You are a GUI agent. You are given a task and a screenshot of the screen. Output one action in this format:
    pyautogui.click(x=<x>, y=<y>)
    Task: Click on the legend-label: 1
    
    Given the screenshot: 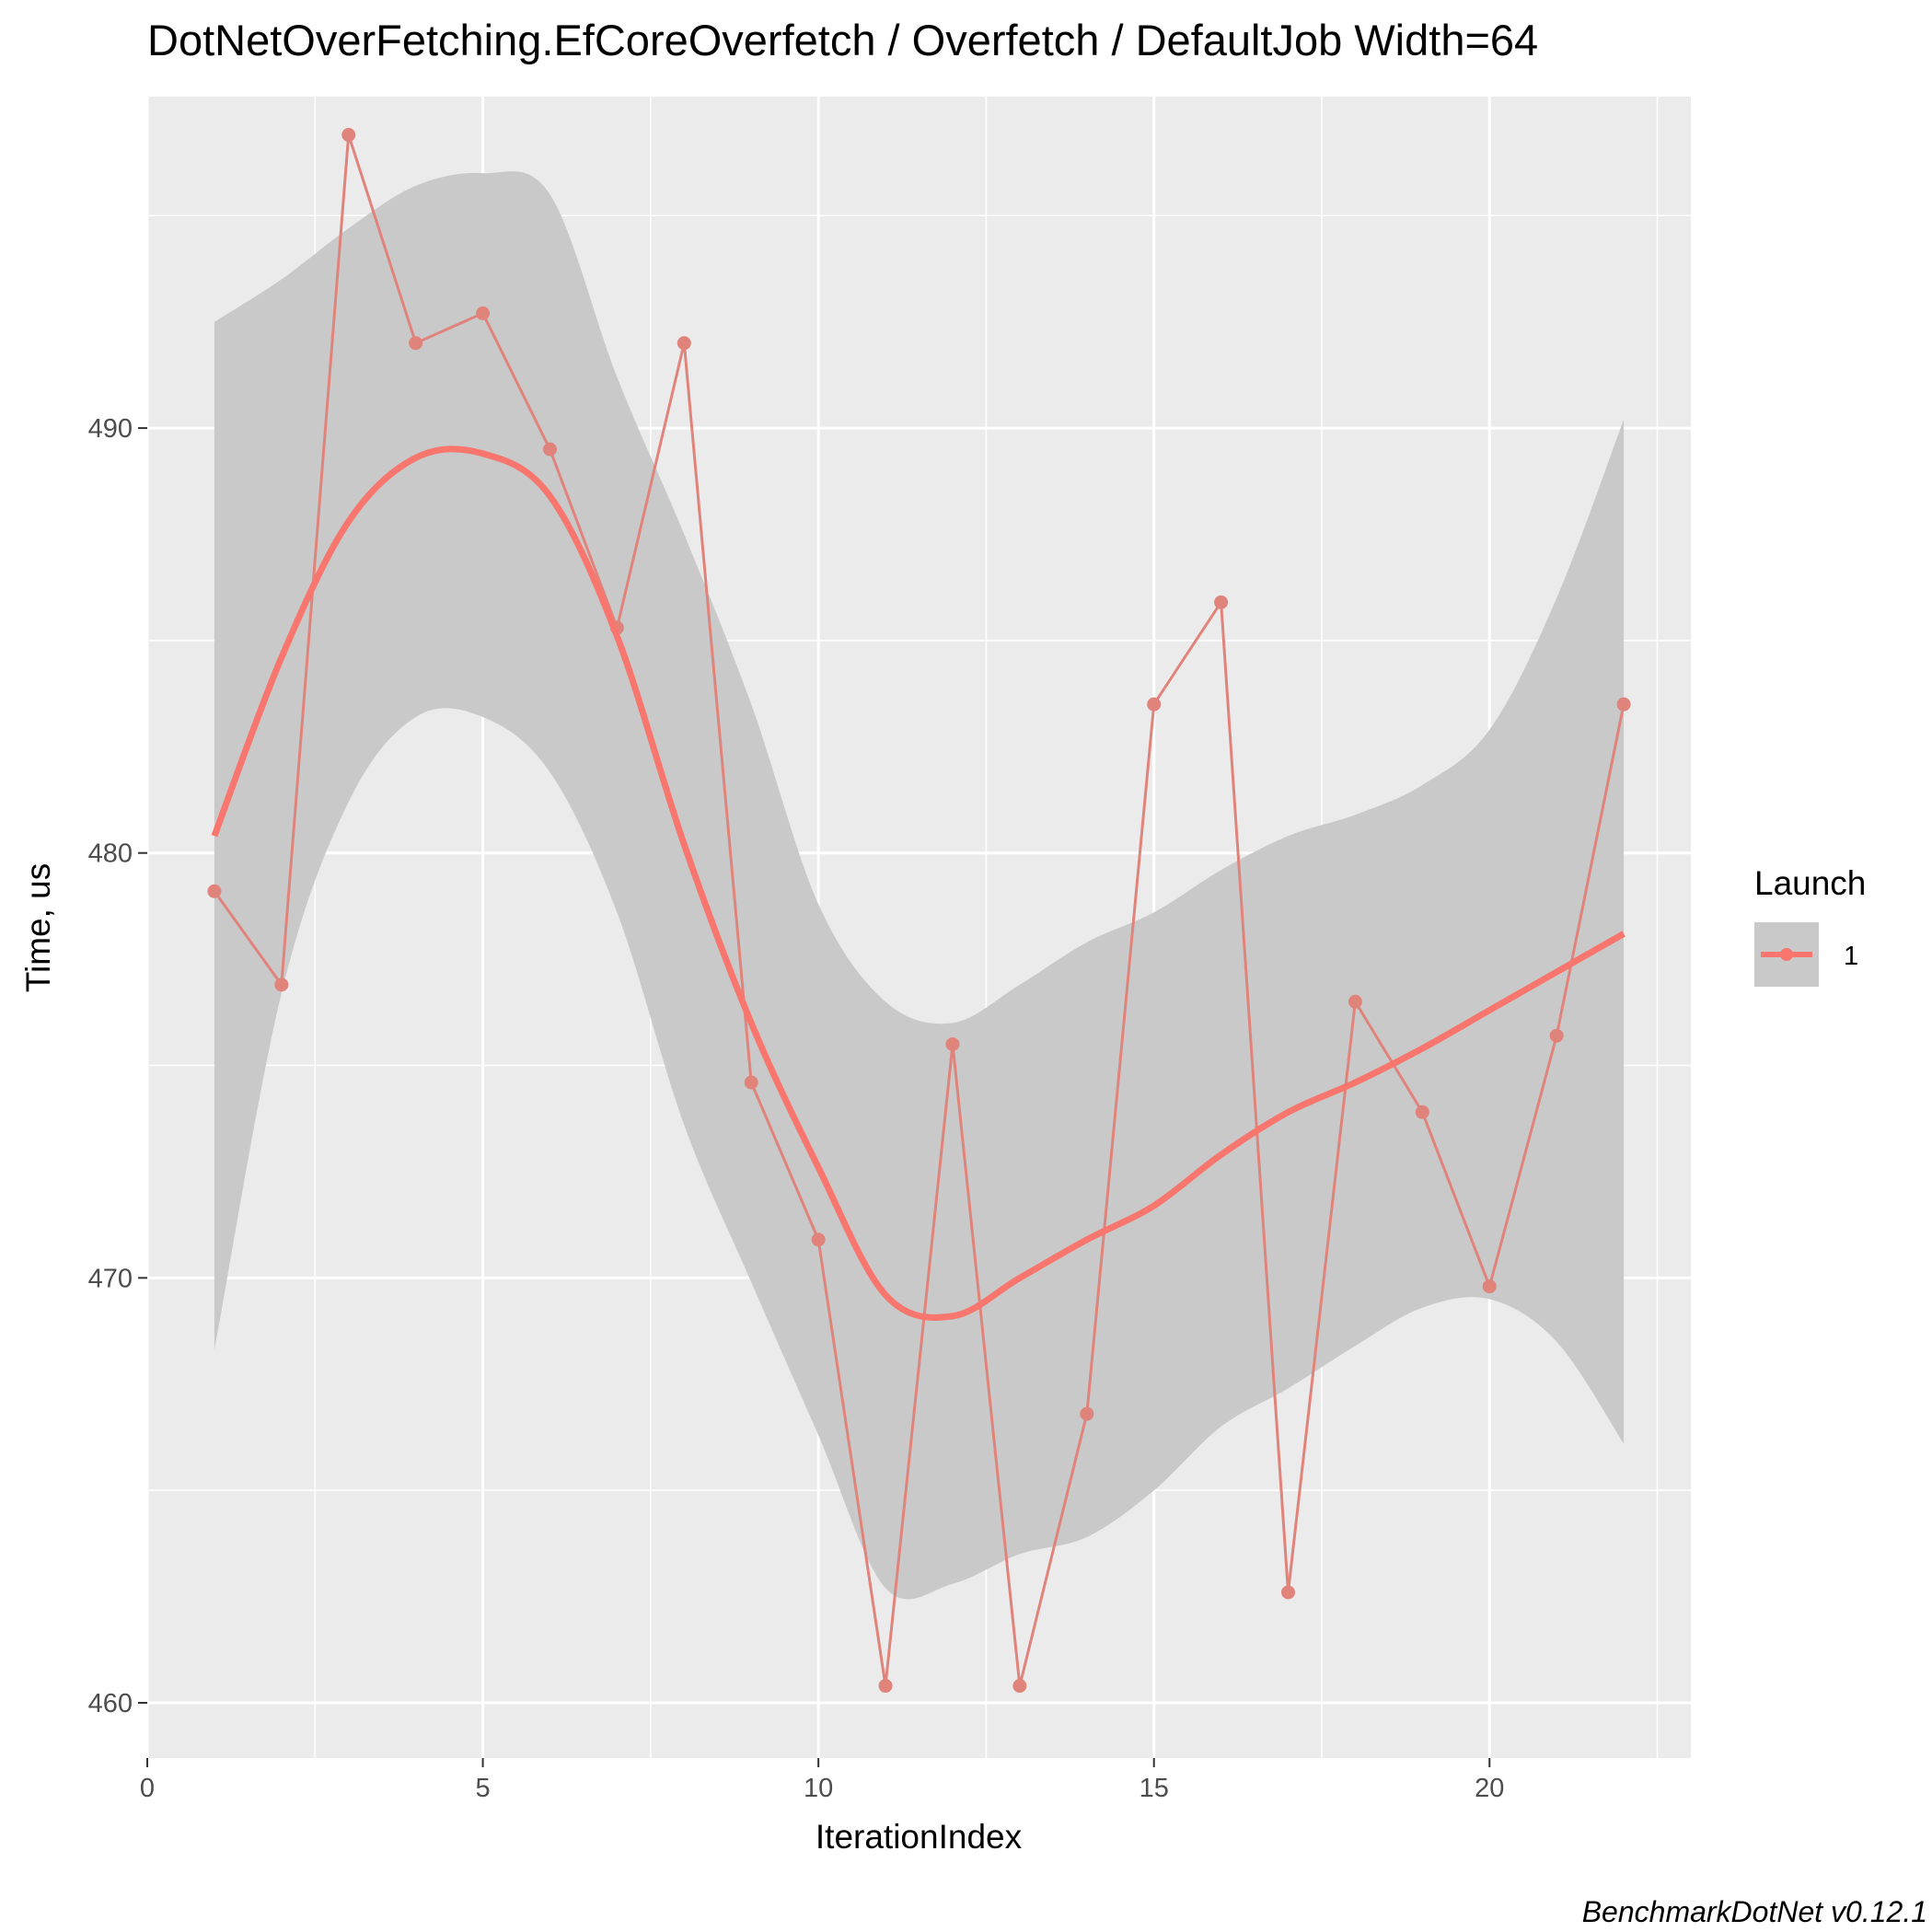 What is the action you would take?
    pyautogui.click(x=1851, y=957)
    